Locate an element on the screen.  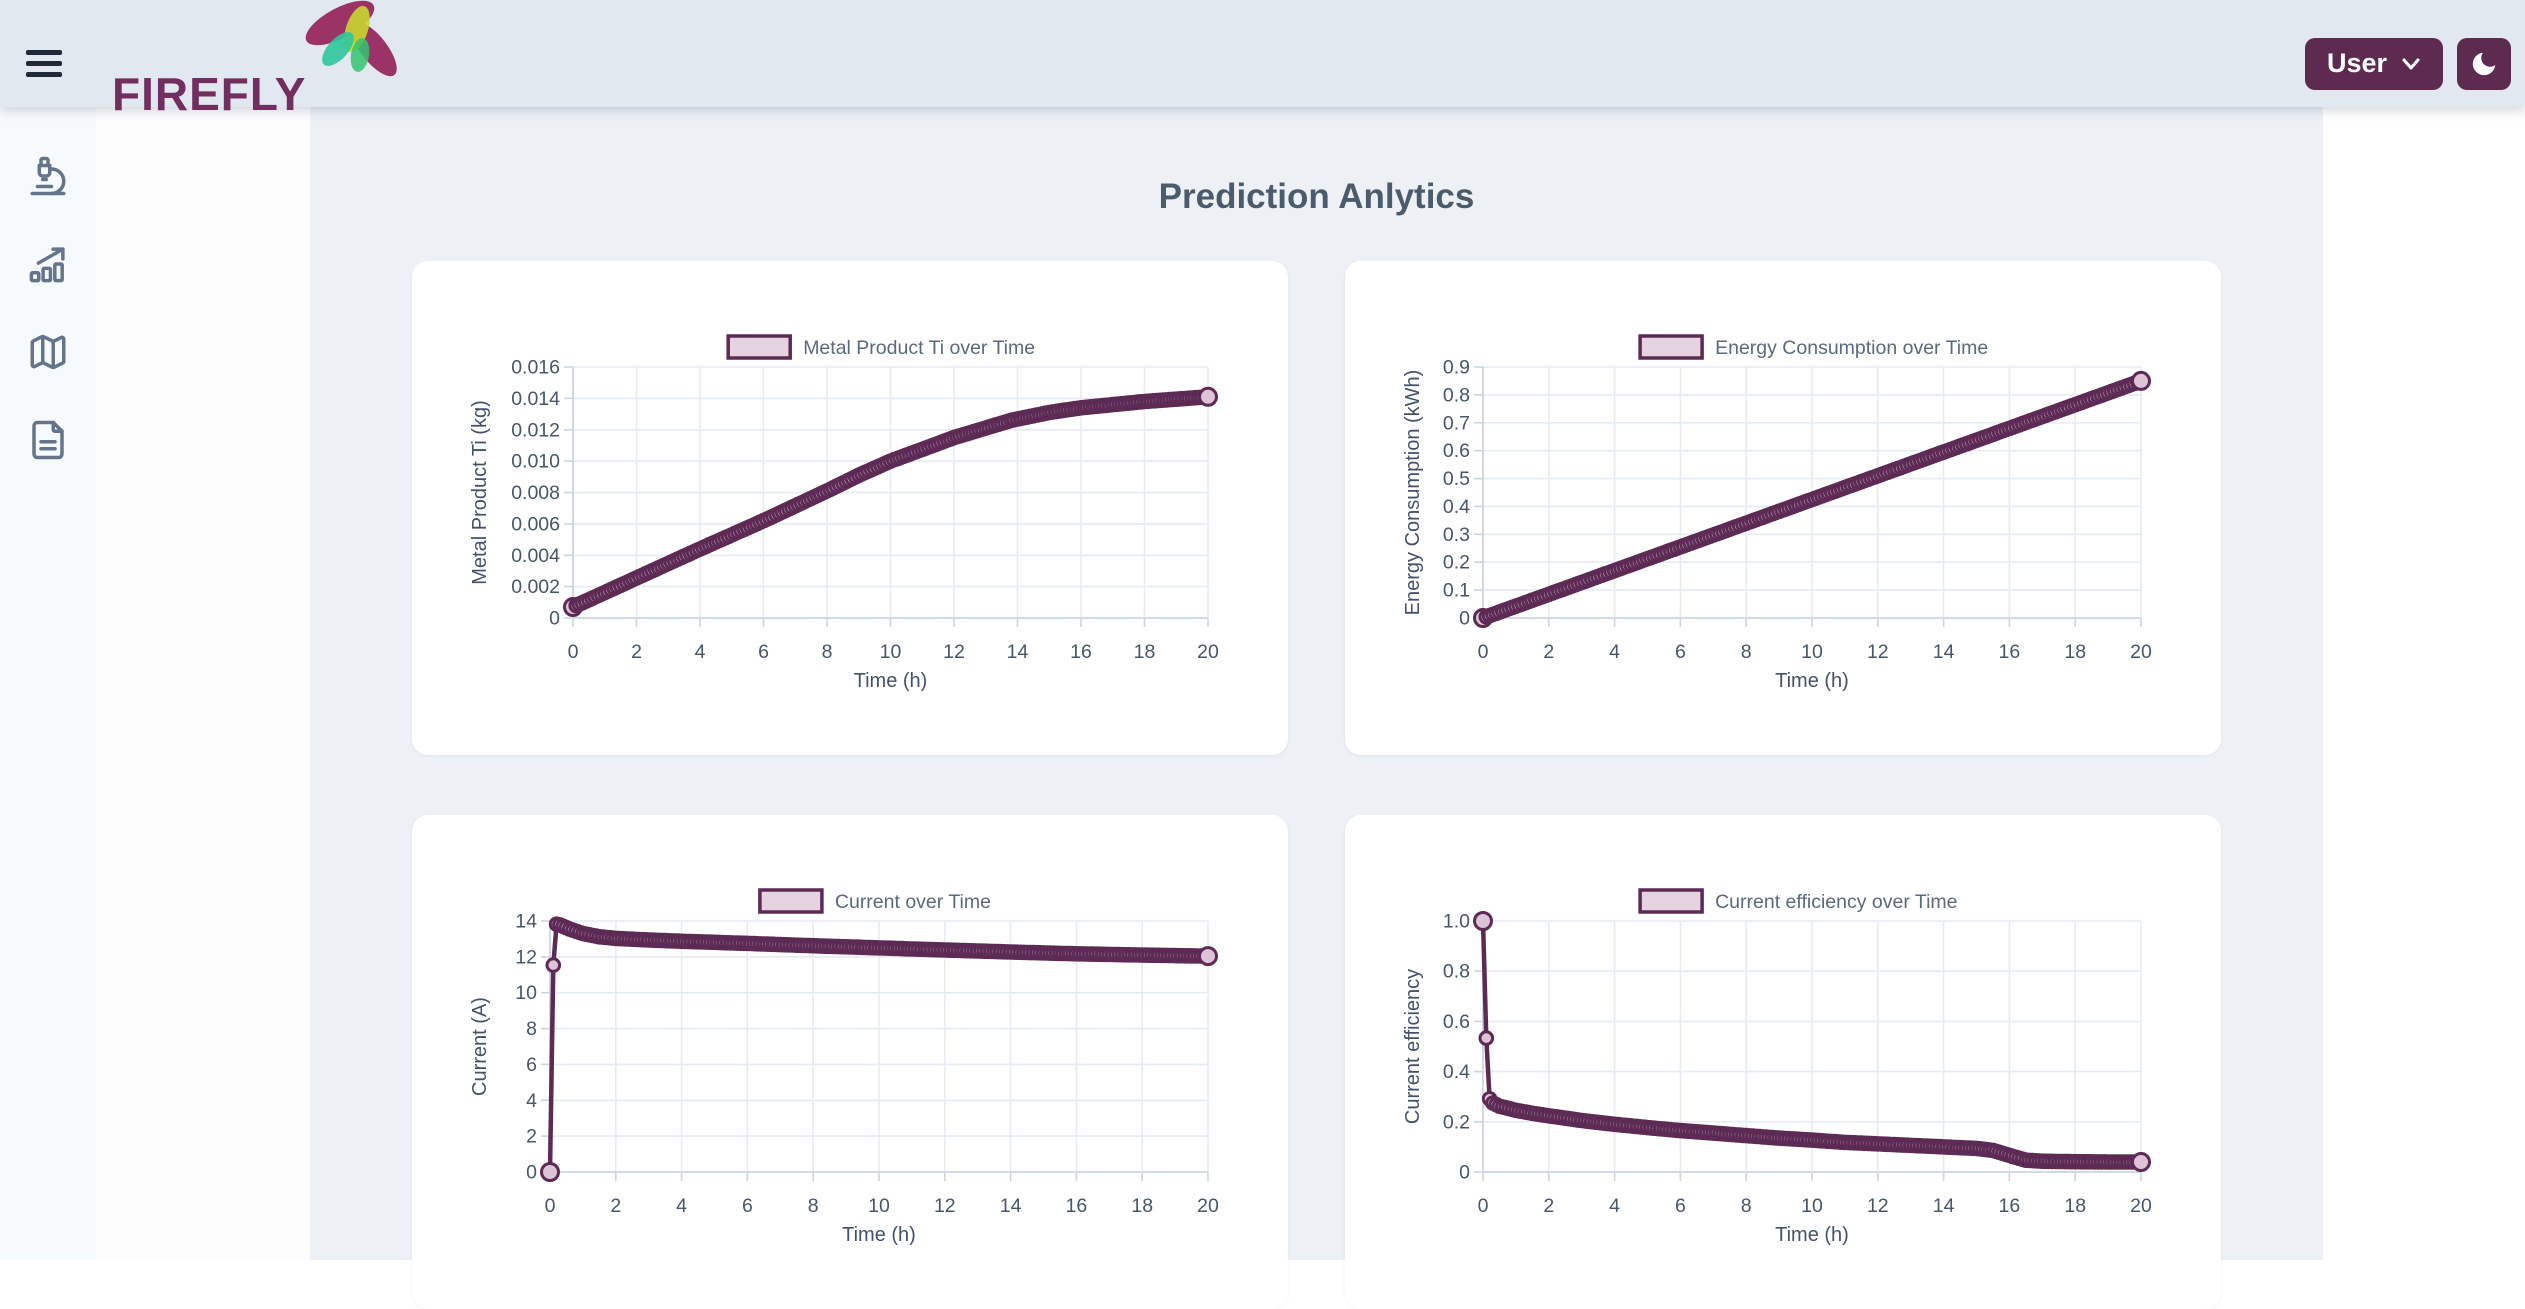
sidebar-item-microscope is located at coordinates (48, 176).